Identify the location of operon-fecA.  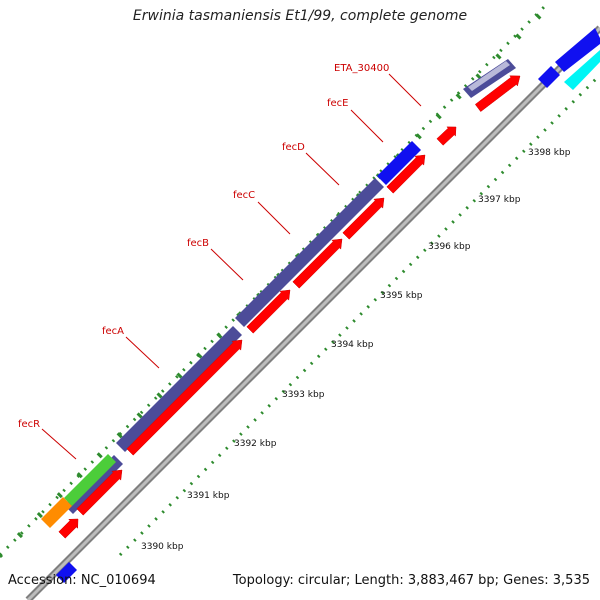
(179, 389).